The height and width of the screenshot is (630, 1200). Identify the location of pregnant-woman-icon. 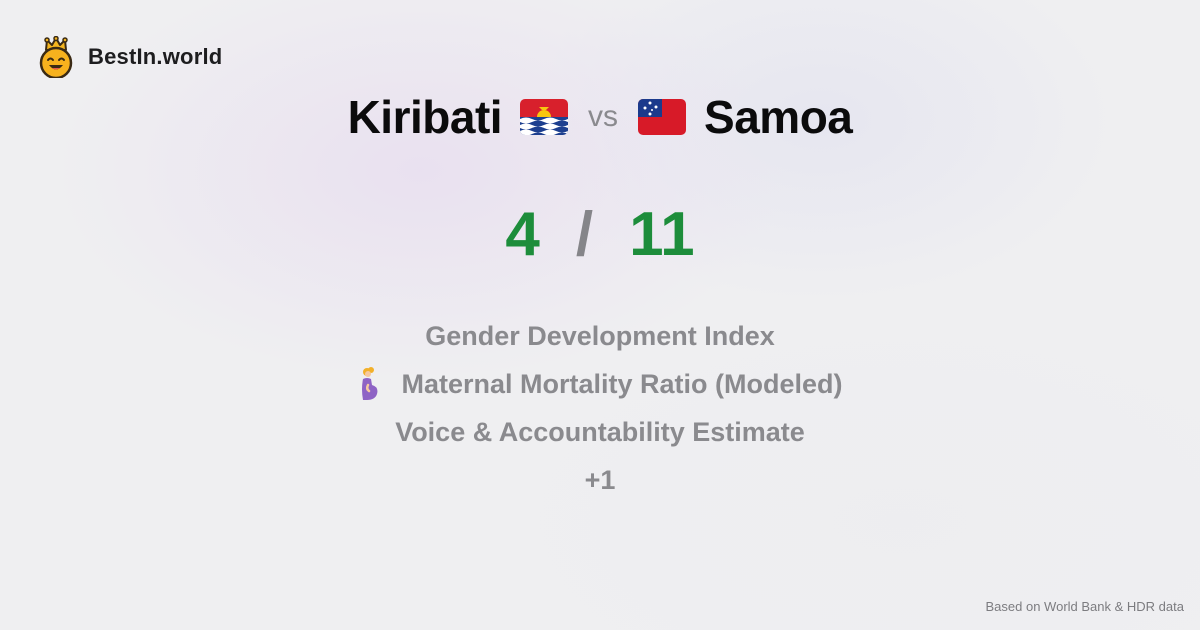
(370, 383).